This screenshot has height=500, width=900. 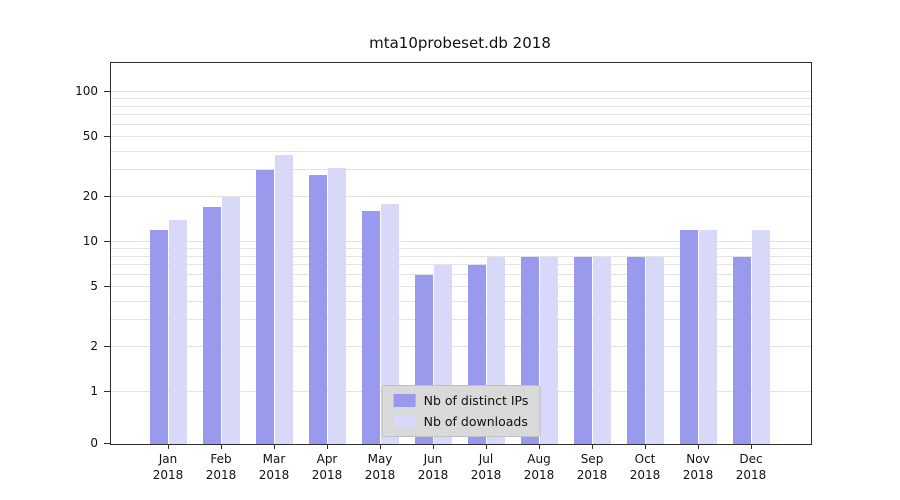 What do you see at coordinates (645, 467) in the screenshot?
I see `x-axis-tick-label: Oct 2018` at bounding box center [645, 467].